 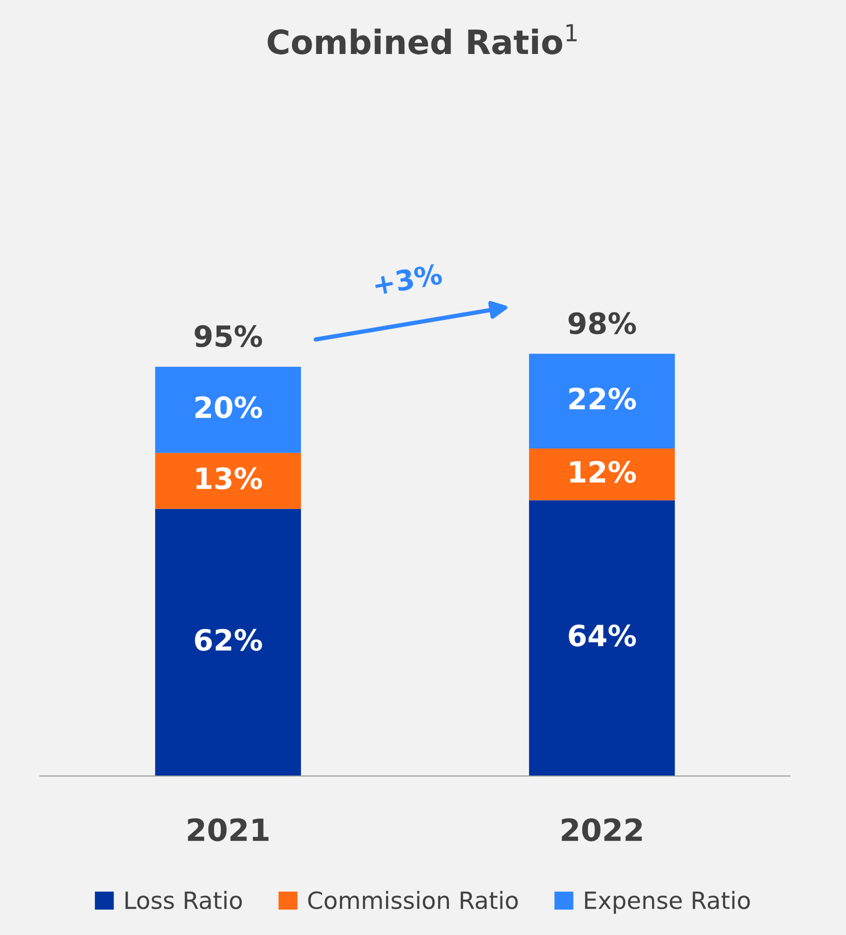 What do you see at coordinates (667, 902) in the screenshot?
I see `legend-label: Expense Ratio` at bounding box center [667, 902].